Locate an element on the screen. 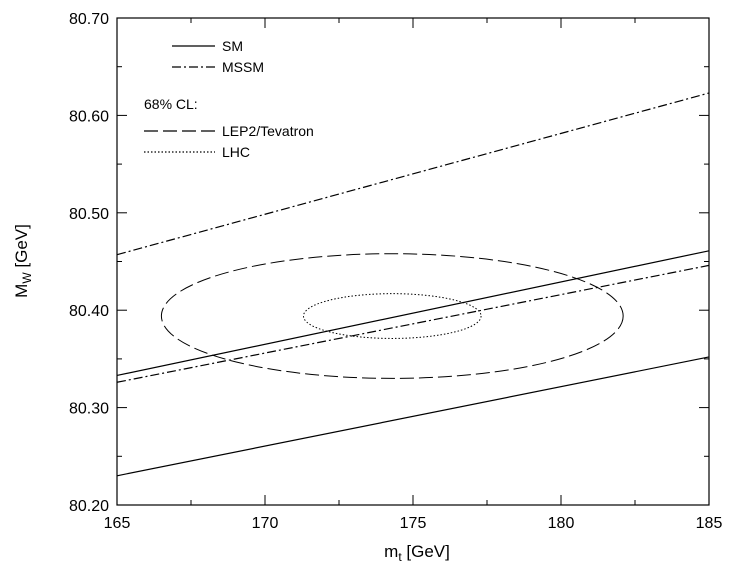  y-tick-label: 80.60 is located at coordinates (89, 116).